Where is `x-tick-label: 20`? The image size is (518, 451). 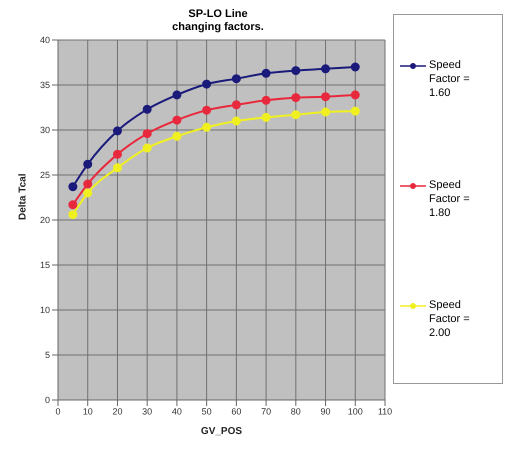
x-tick-label: 20 is located at coordinates (117, 411).